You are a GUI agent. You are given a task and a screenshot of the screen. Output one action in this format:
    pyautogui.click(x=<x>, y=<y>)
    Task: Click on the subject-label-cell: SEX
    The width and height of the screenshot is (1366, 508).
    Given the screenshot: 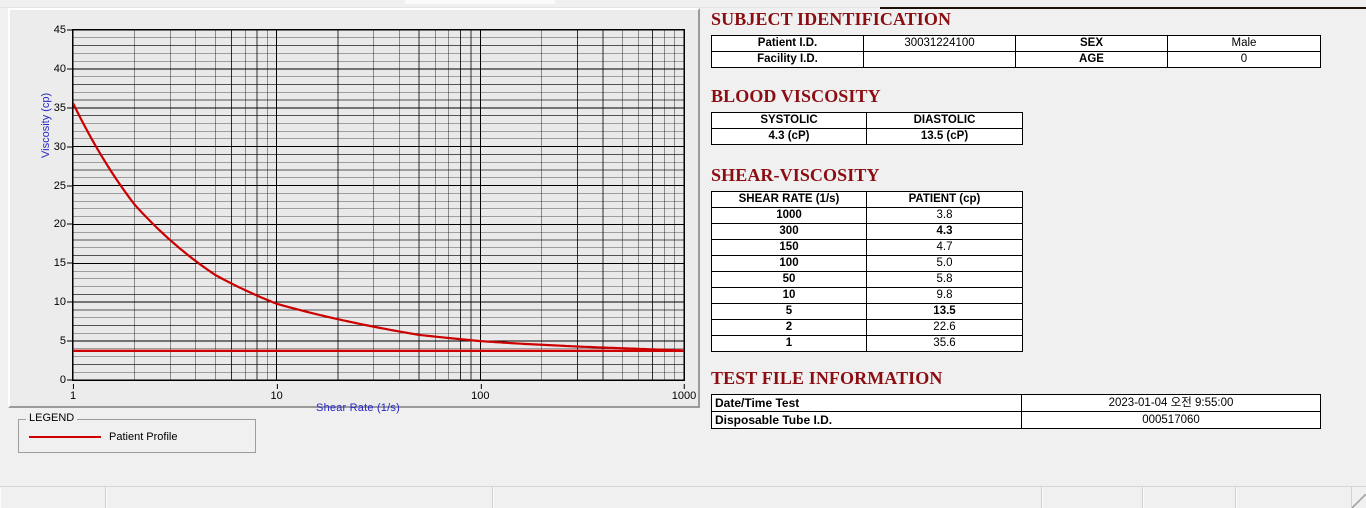 What is the action you would take?
    pyautogui.click(x=1091, y=43)
    